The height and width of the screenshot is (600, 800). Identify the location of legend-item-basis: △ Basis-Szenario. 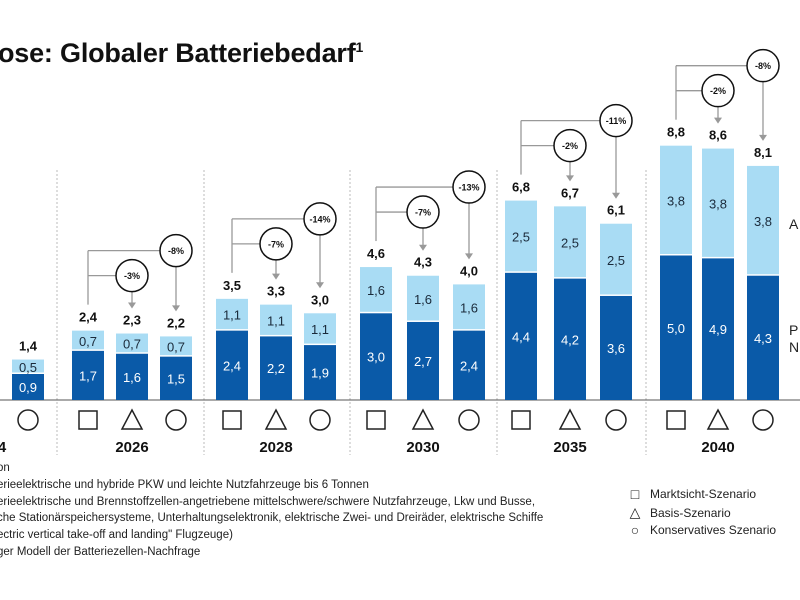
(679, 512).